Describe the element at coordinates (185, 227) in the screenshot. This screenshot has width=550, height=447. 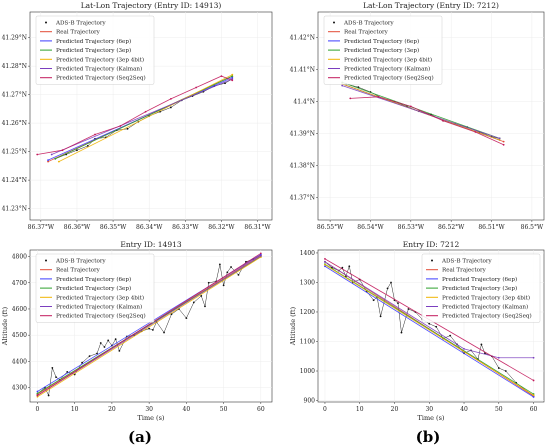
I see `x-tick-label: 86.33°W` at that location.